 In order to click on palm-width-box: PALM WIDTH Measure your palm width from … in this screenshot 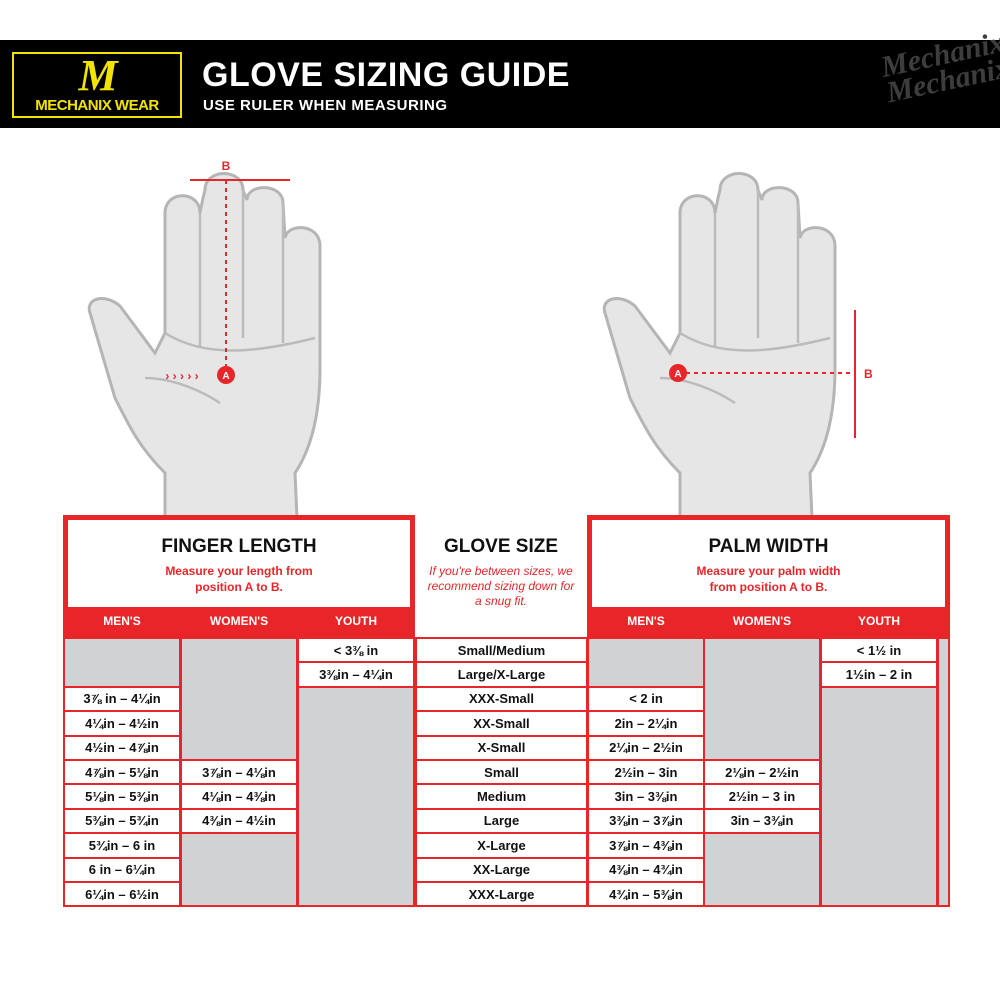, I will do `click(768, 563)`.